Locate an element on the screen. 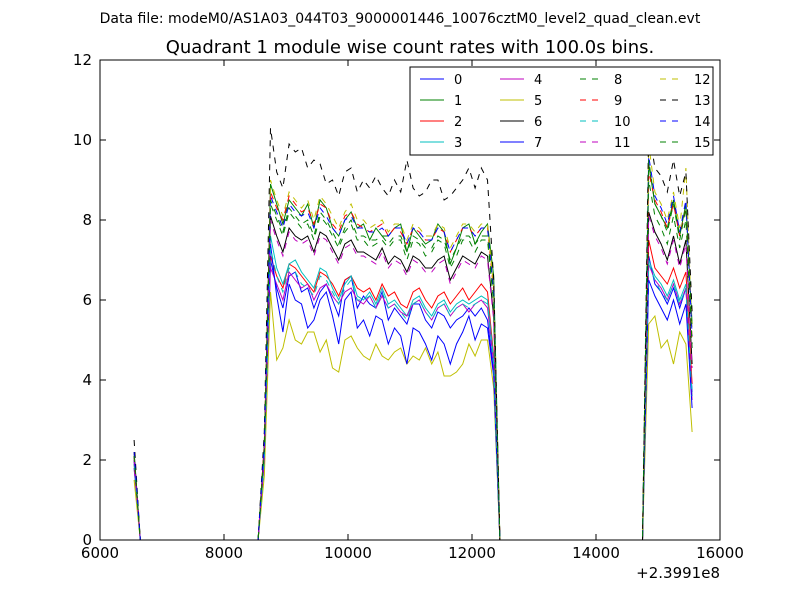 The image size is (800, 600). y-tick-label: 4 is located at coordinates (87, 380).